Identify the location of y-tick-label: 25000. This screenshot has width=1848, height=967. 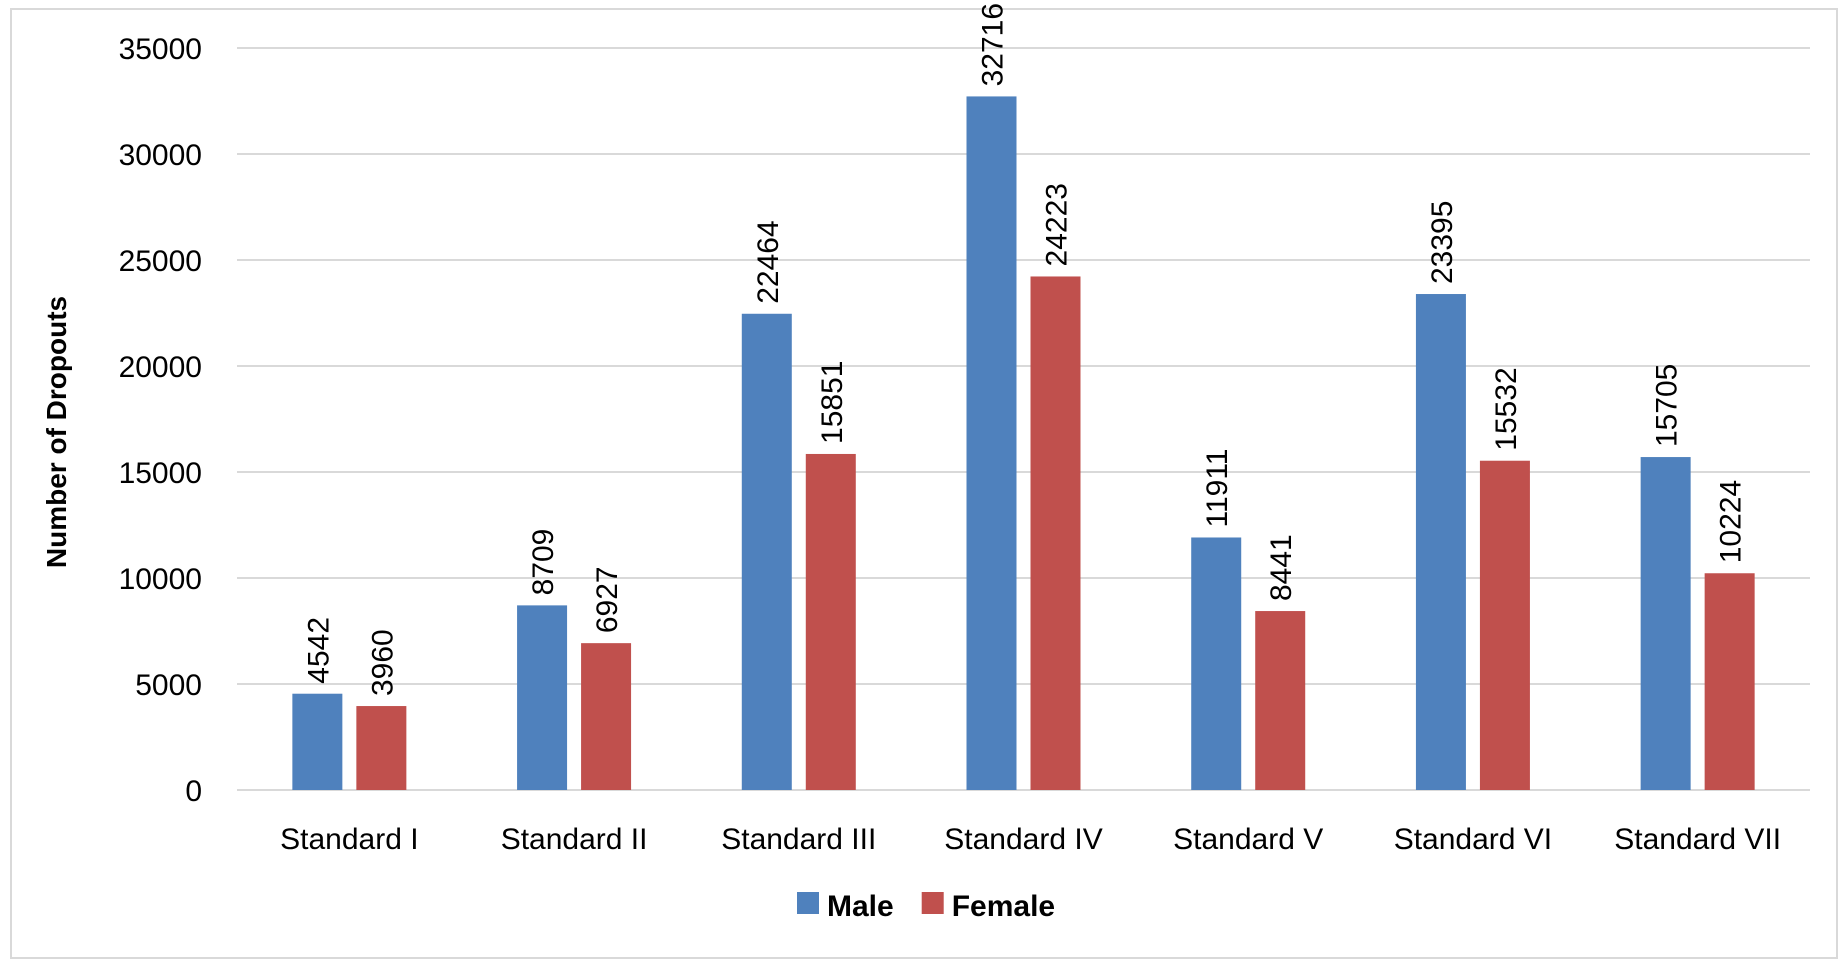
(160, 261).